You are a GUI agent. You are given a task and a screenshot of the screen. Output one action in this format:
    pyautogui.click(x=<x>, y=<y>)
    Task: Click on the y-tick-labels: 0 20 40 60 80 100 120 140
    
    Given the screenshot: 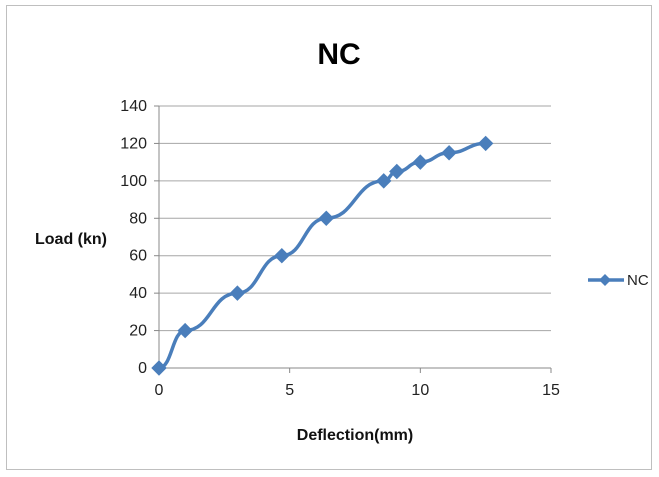 What is the action you would take?
    pyautogui.click(x=133, y=237)
    